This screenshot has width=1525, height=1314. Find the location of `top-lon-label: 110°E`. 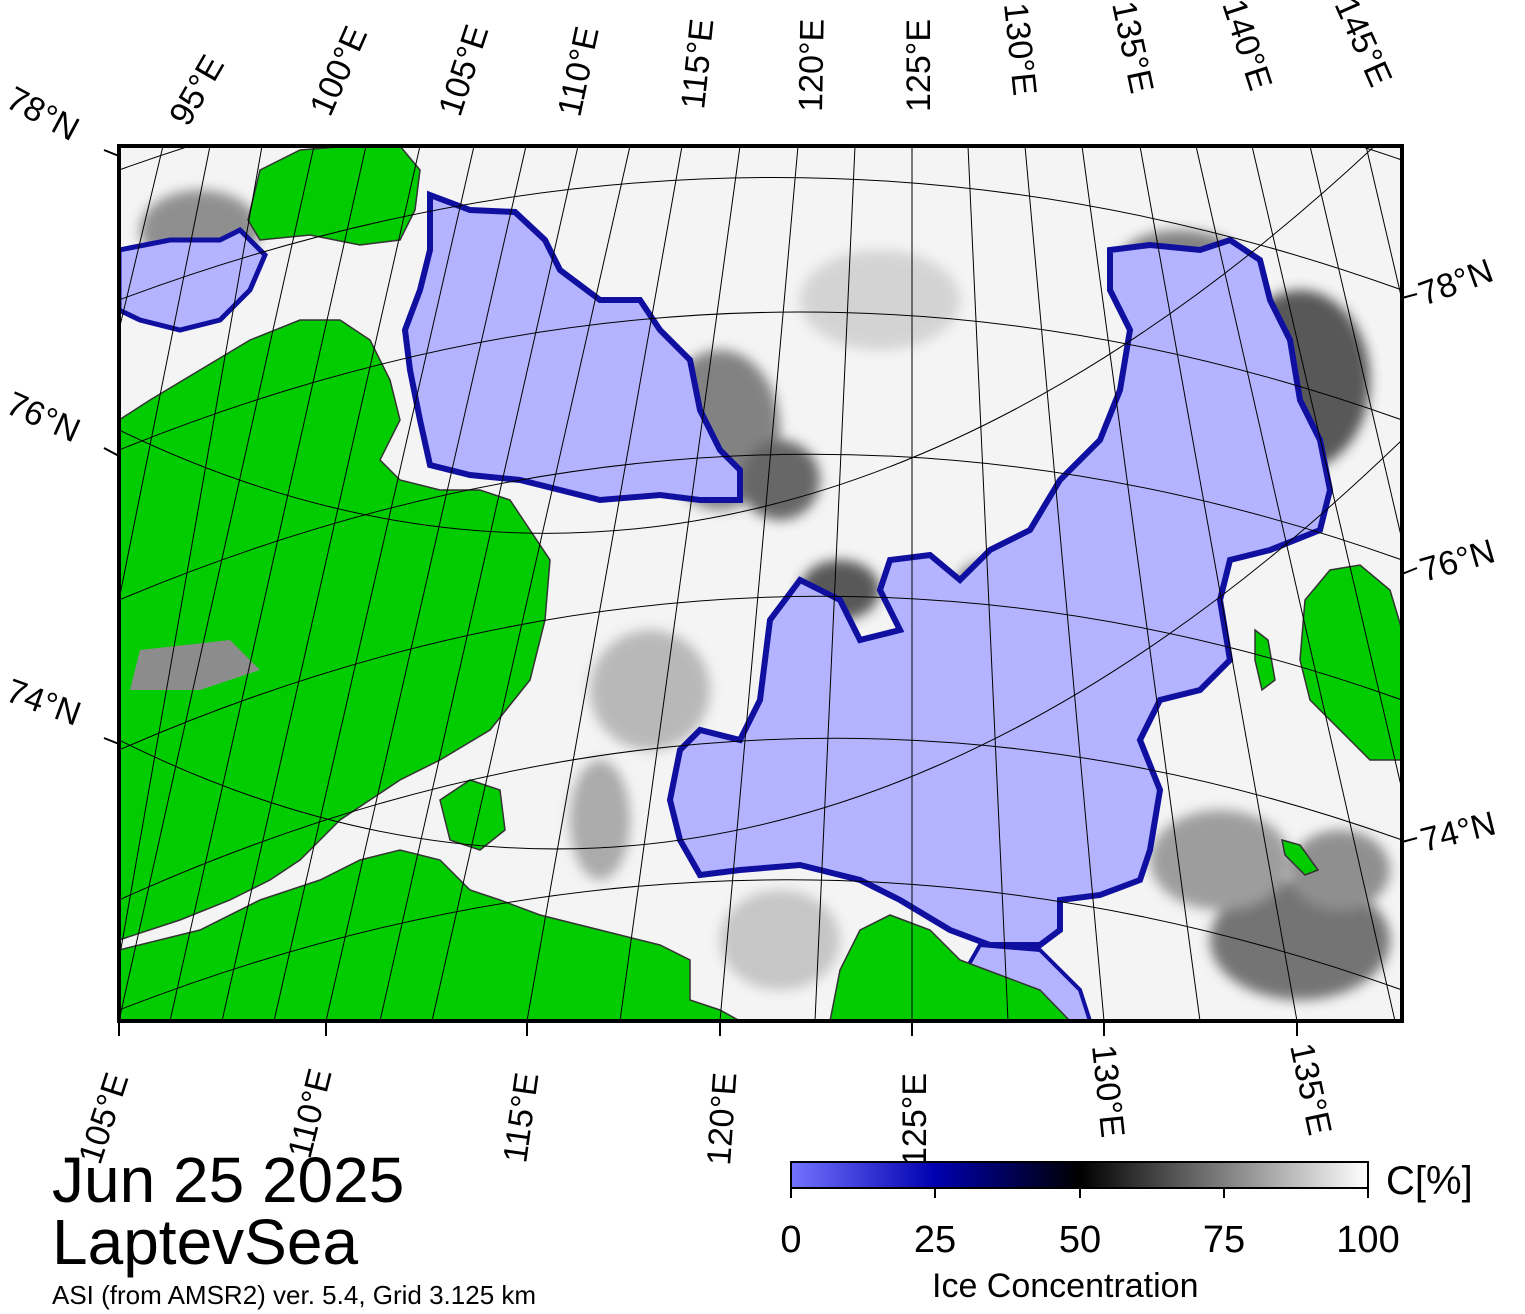

top-lon-label: 110°E is located at coordinates (579, 71).